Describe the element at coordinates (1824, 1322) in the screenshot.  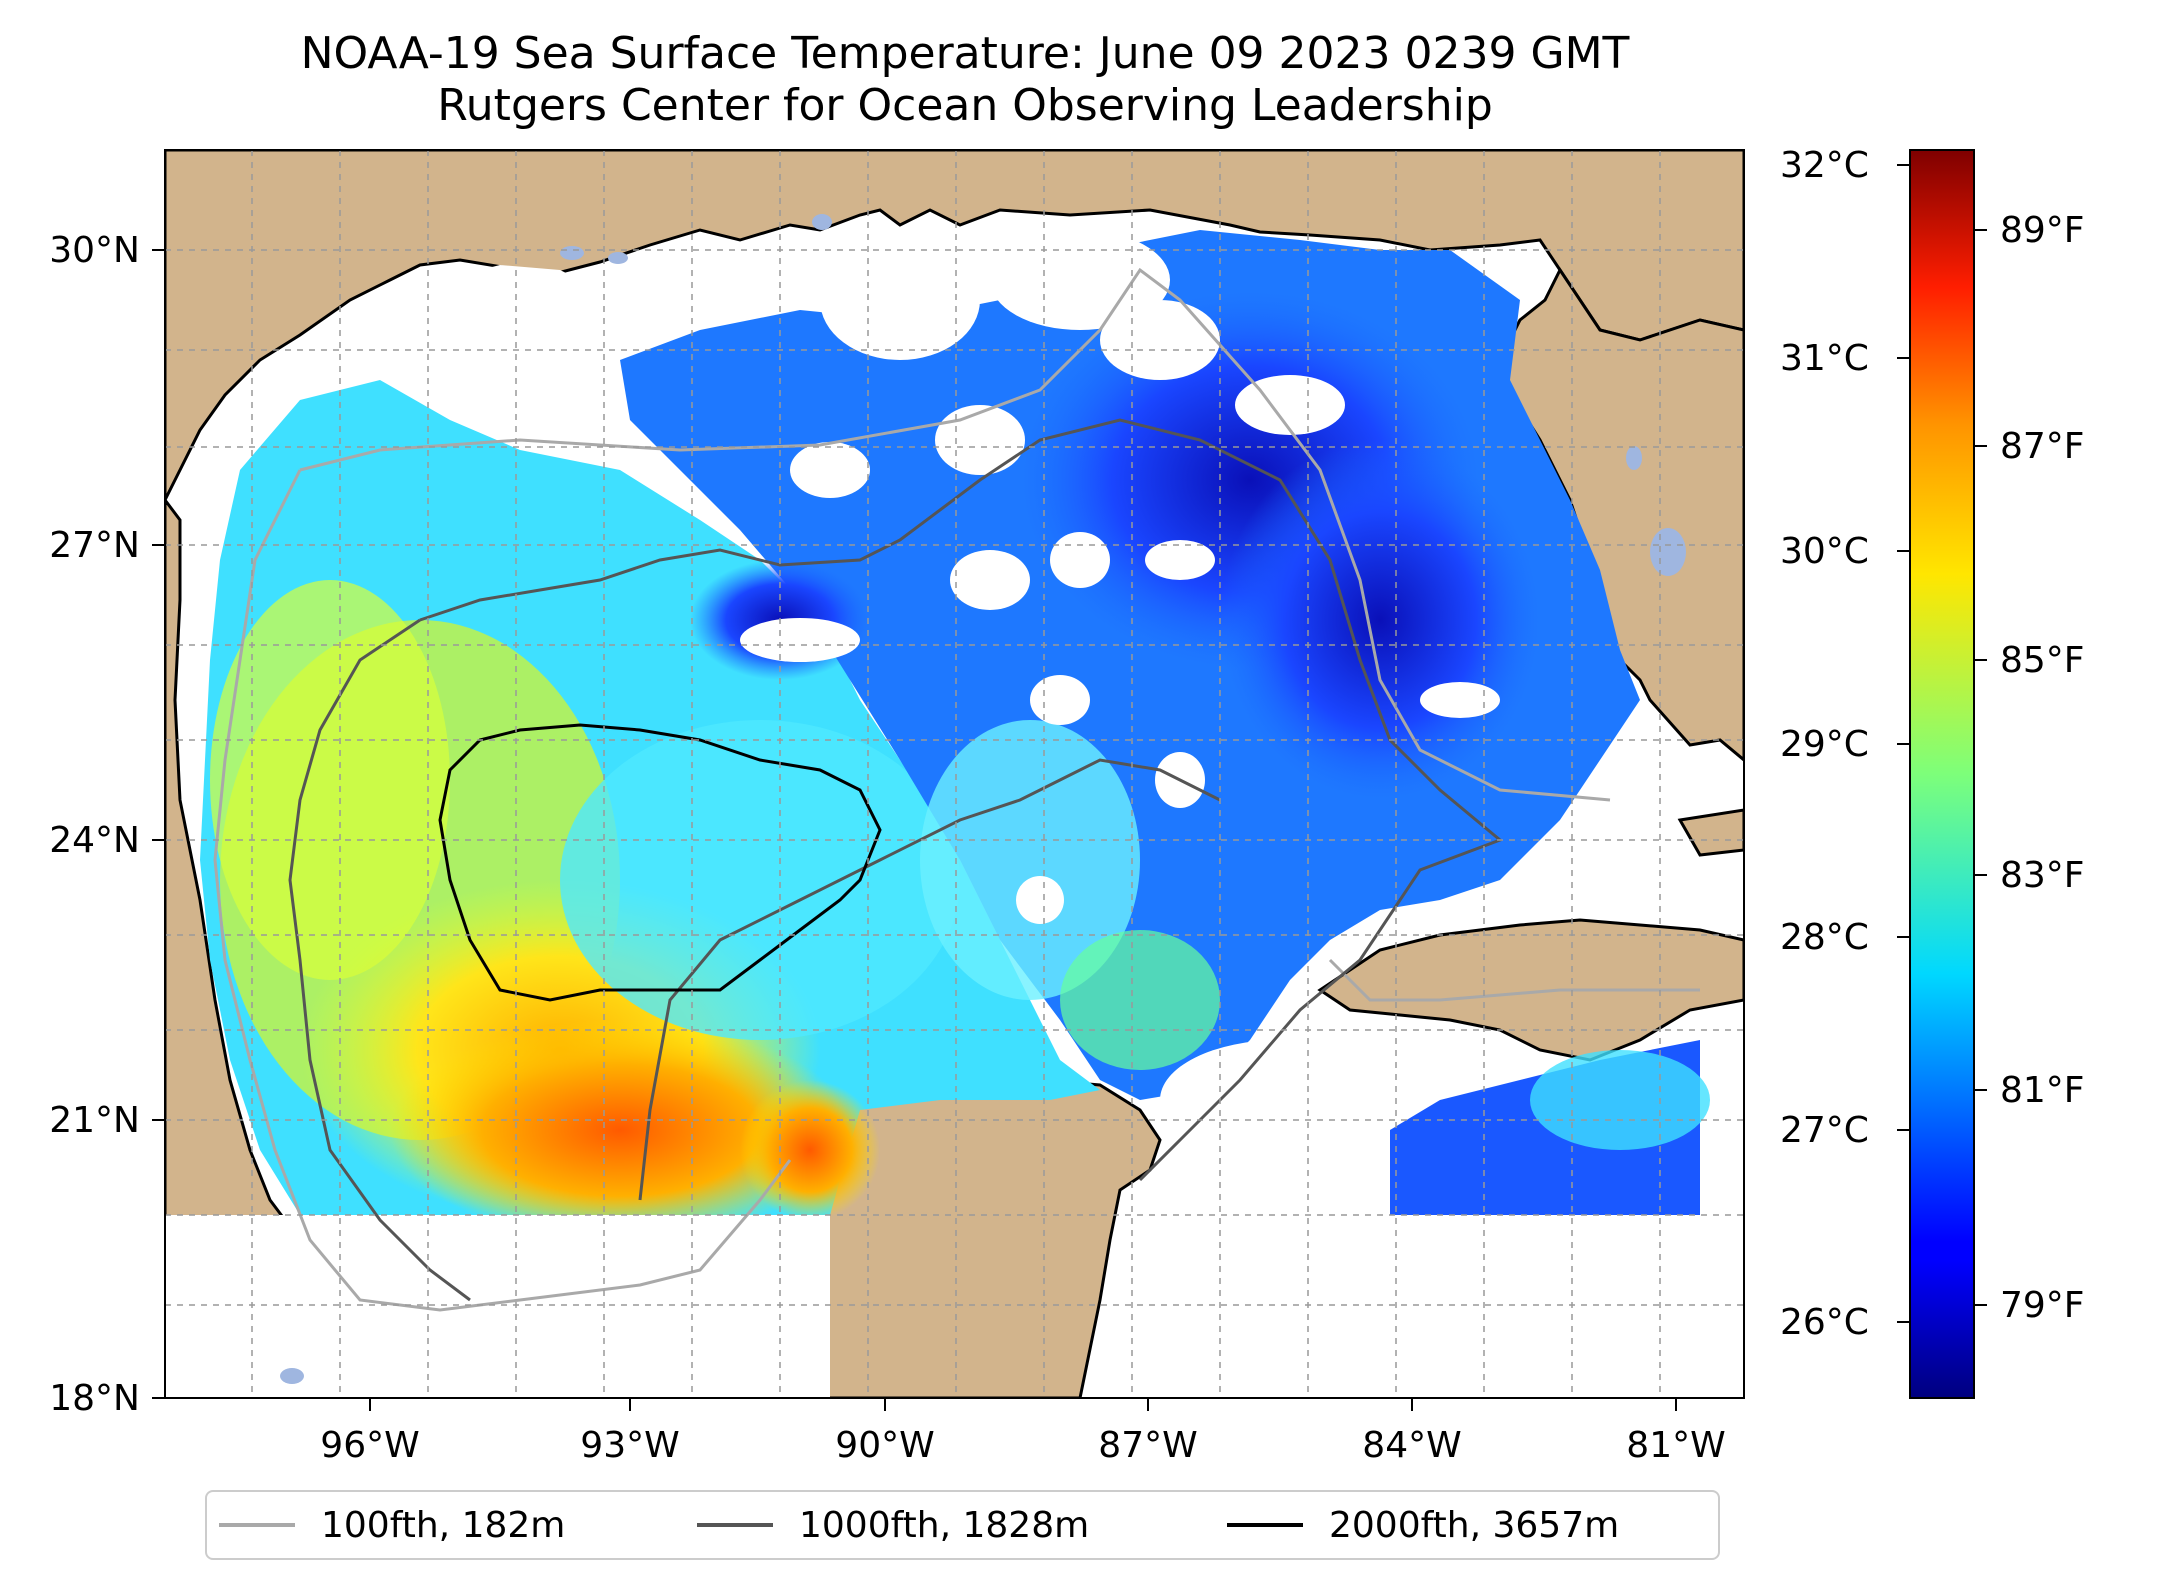
I see `celsius-tick-label: 26°C` at that location.